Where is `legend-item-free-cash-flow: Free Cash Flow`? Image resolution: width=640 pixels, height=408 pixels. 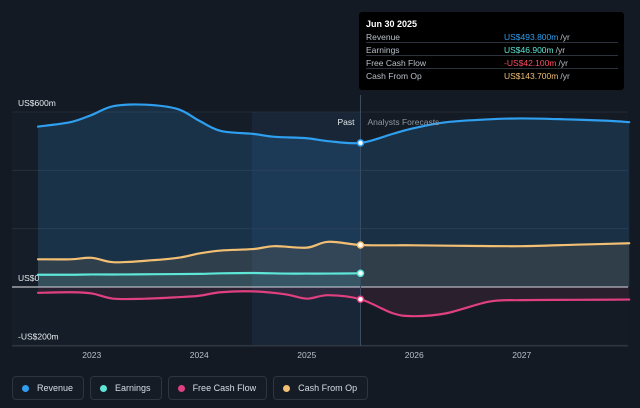 legend-item-free-cash-flow: Free Cash Flow is located at coordinates (217, 388).